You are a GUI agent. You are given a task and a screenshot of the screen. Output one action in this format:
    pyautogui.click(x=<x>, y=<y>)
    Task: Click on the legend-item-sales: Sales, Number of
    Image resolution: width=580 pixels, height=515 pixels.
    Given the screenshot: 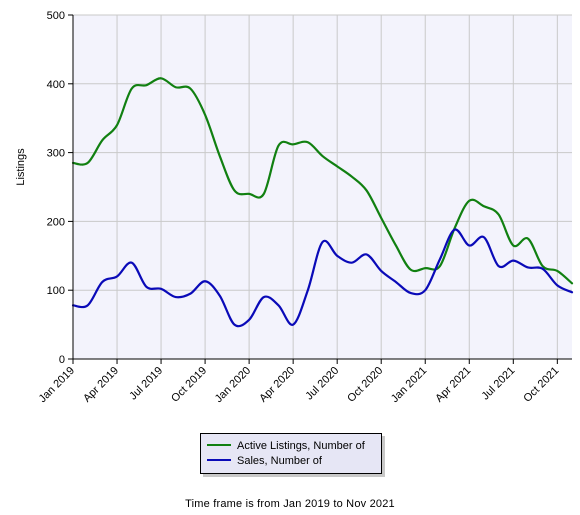 What is the action you would take?
    pyautogui.click(x=264, y=461)
    